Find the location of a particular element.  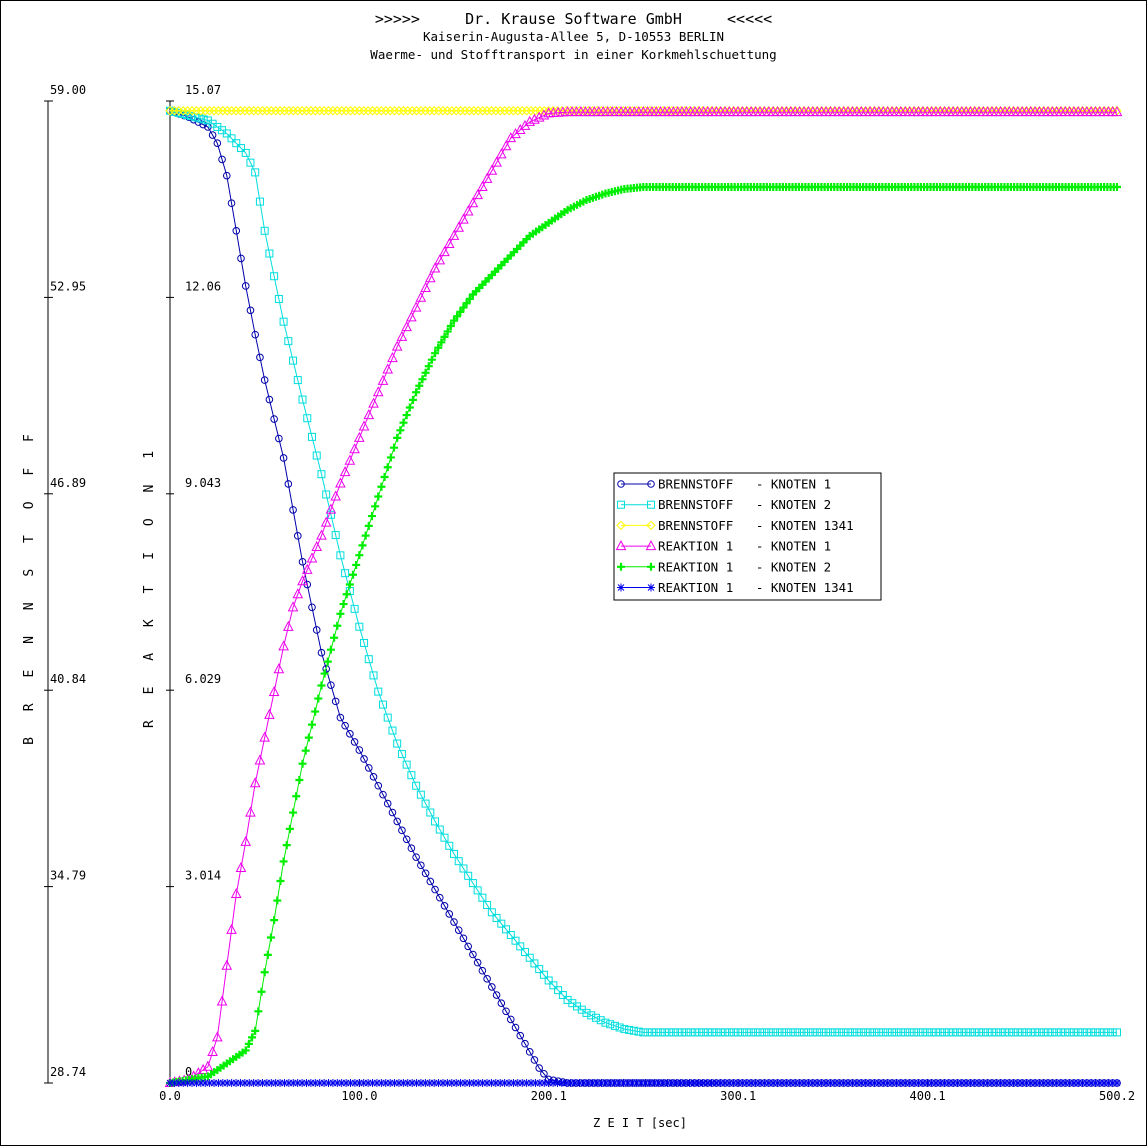

legend-label: BRENNSTOFF - KNOTEN 1 is located at coordinates (744, 484).